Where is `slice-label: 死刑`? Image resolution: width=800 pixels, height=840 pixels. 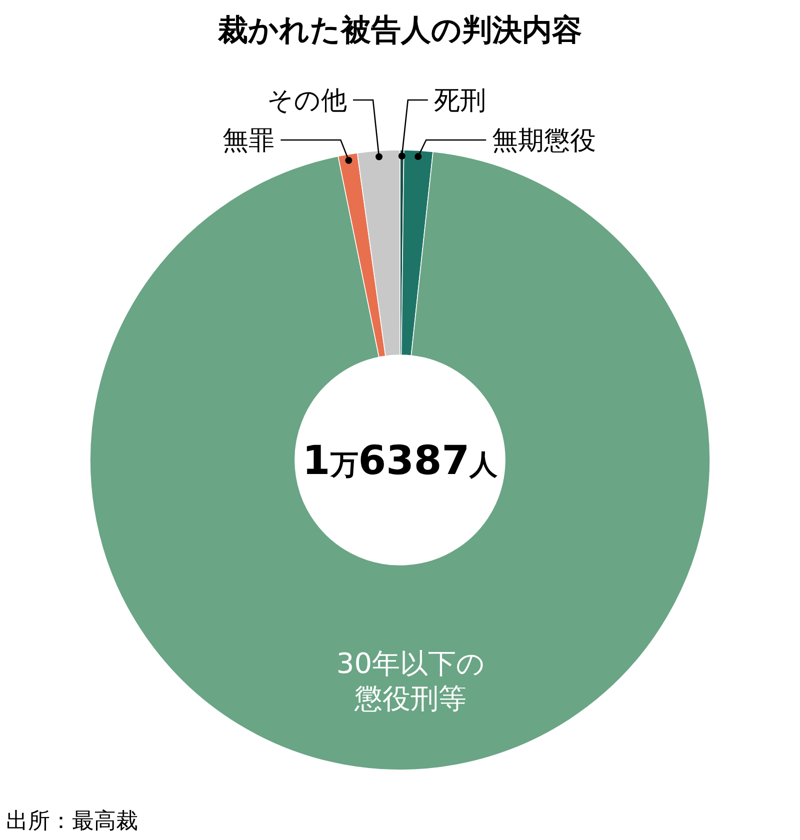 slice-label: 死刑 is located at coordinates (460, 101).